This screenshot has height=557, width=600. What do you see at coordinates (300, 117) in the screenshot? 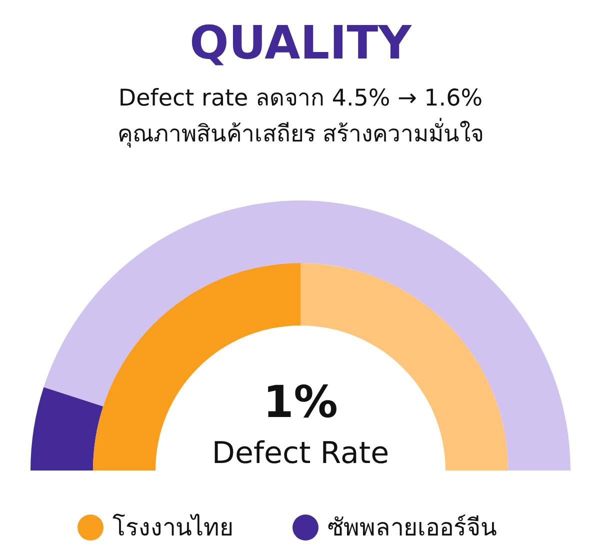
I see `chart-subtitle: Defect rate ลดจาก 4.5% → 1.6% คุณภาพสินค้าเสถียร สร้างความมั่นใจ` at bounding box center [300, 117].